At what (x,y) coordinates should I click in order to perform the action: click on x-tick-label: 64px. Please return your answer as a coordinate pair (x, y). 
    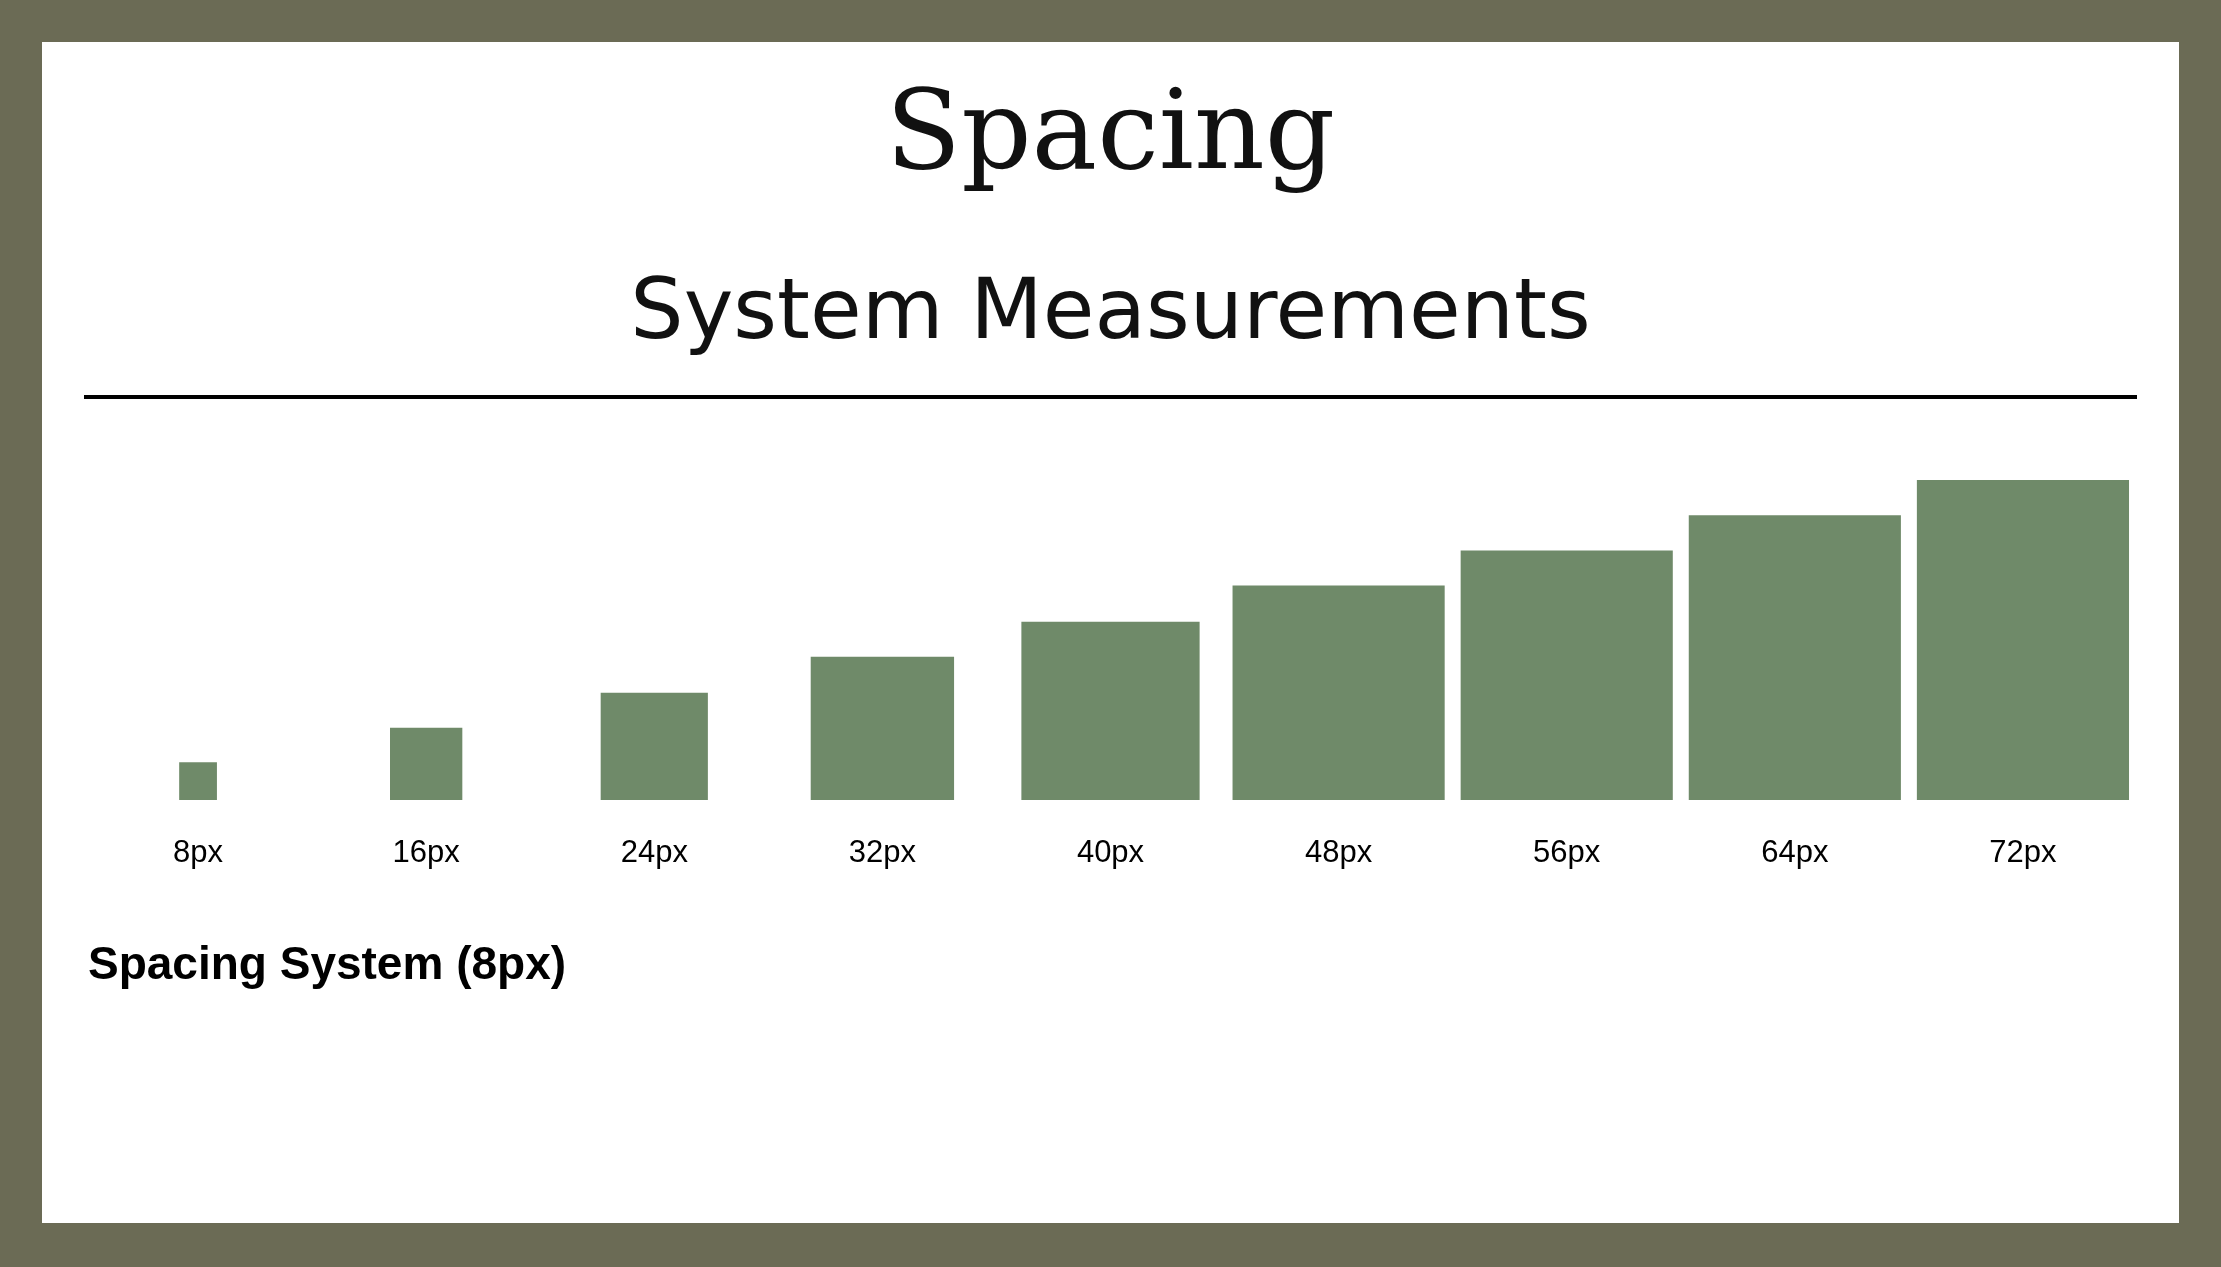
    Looking at the image, I should click on (1795, 851).